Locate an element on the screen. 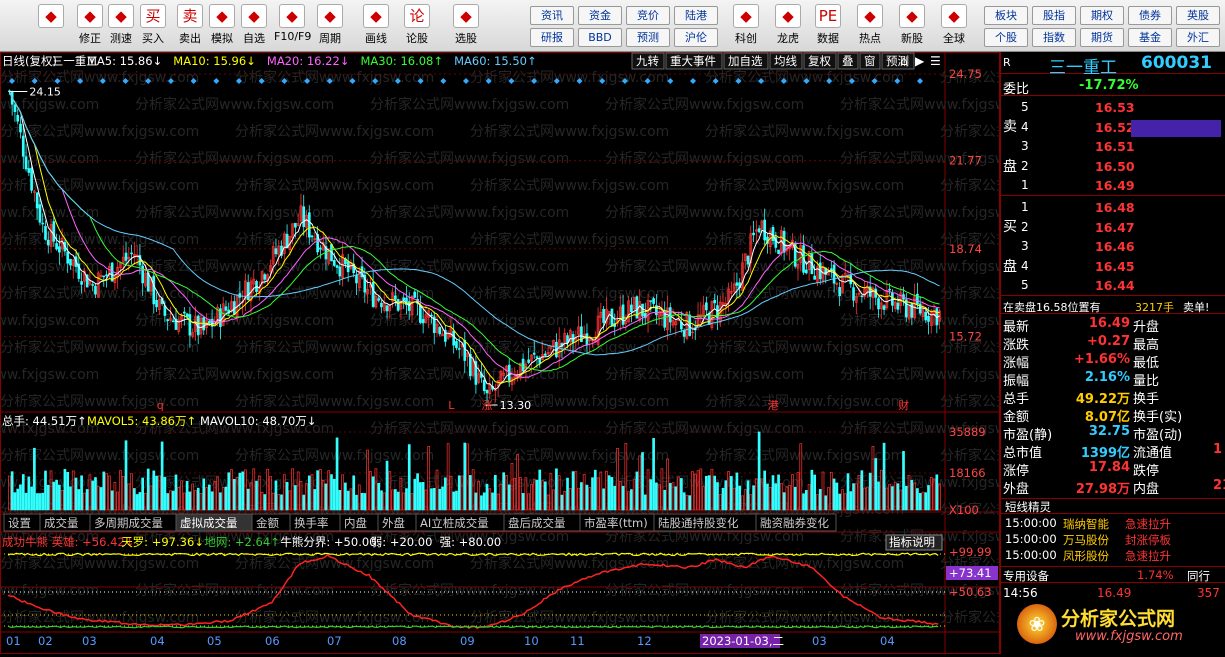 Image resolution: width=1225 pixels, height=657 pixels. market-button: 个股 is located at coordinates (1006, 37).